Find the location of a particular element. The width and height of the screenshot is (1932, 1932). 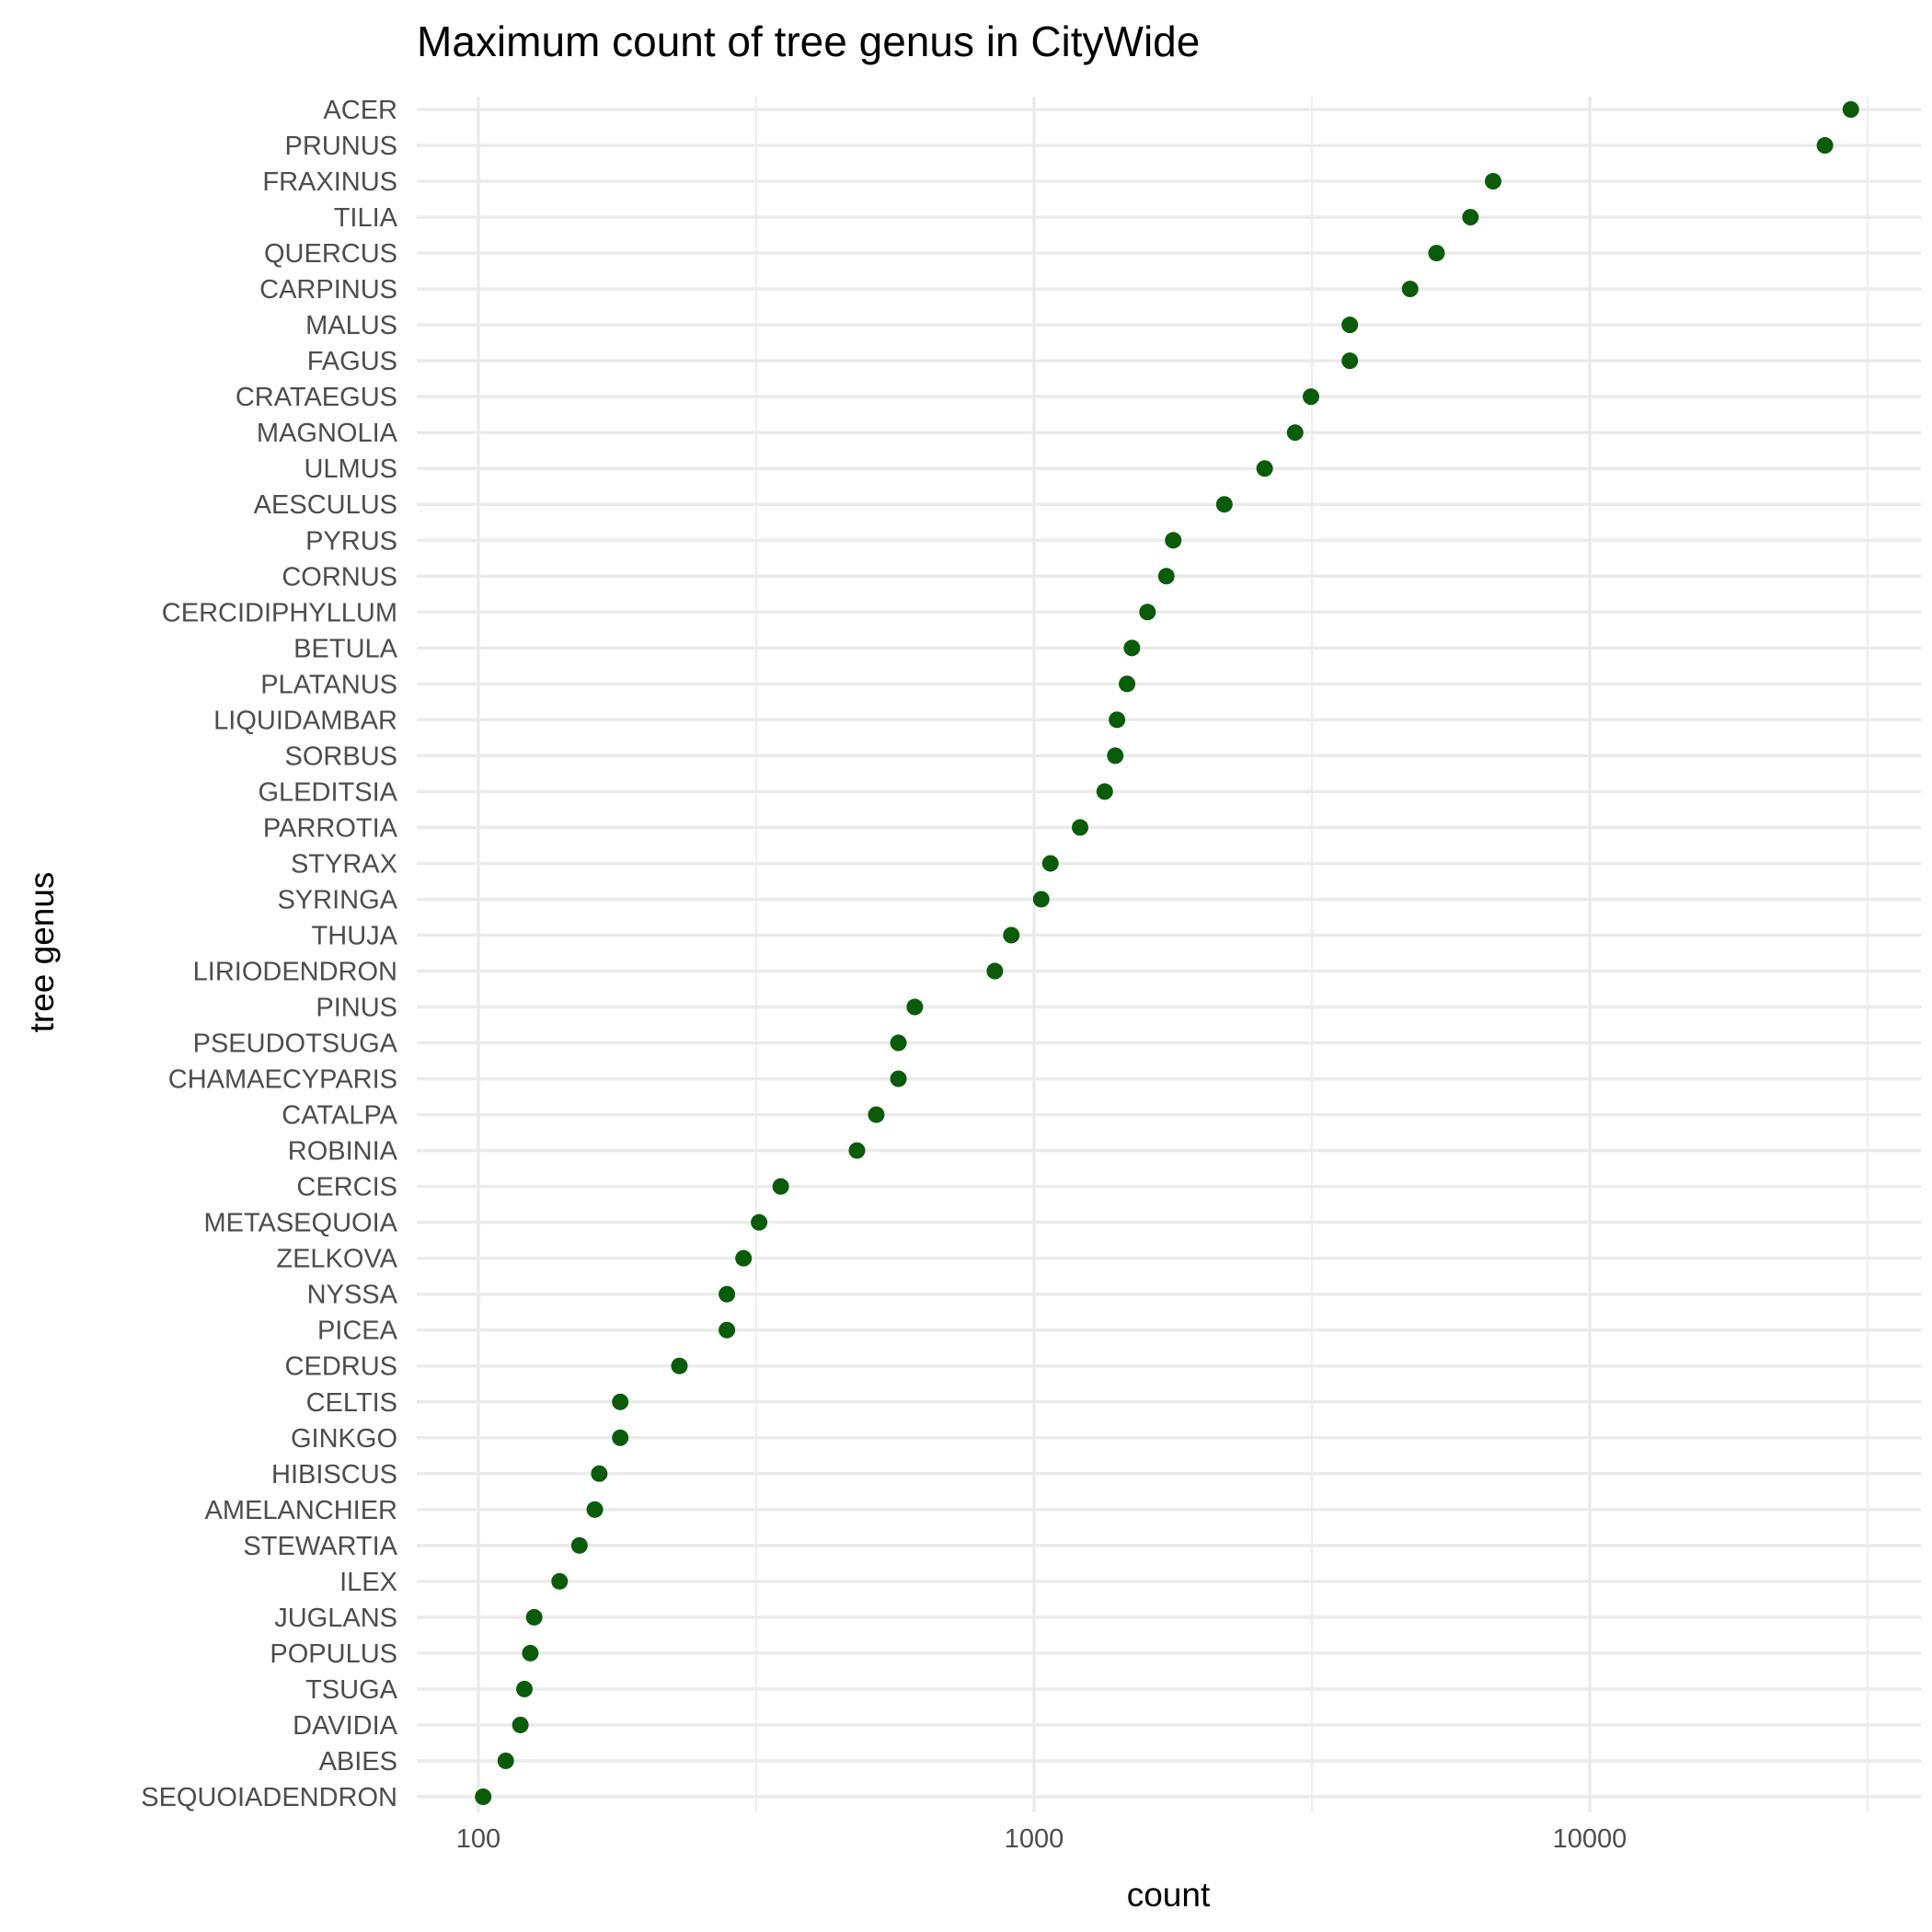

y-tick-label: PINUS is located at coordinates (356, 1008).